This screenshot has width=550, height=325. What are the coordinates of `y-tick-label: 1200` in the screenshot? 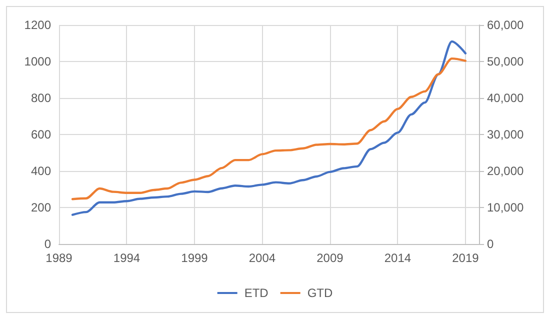 It's located at (38, 25).